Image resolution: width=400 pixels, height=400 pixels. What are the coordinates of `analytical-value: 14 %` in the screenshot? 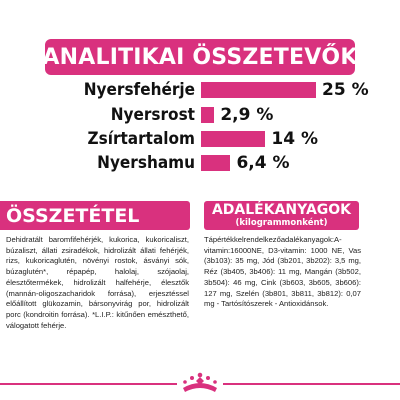 It's located at (294, 139).